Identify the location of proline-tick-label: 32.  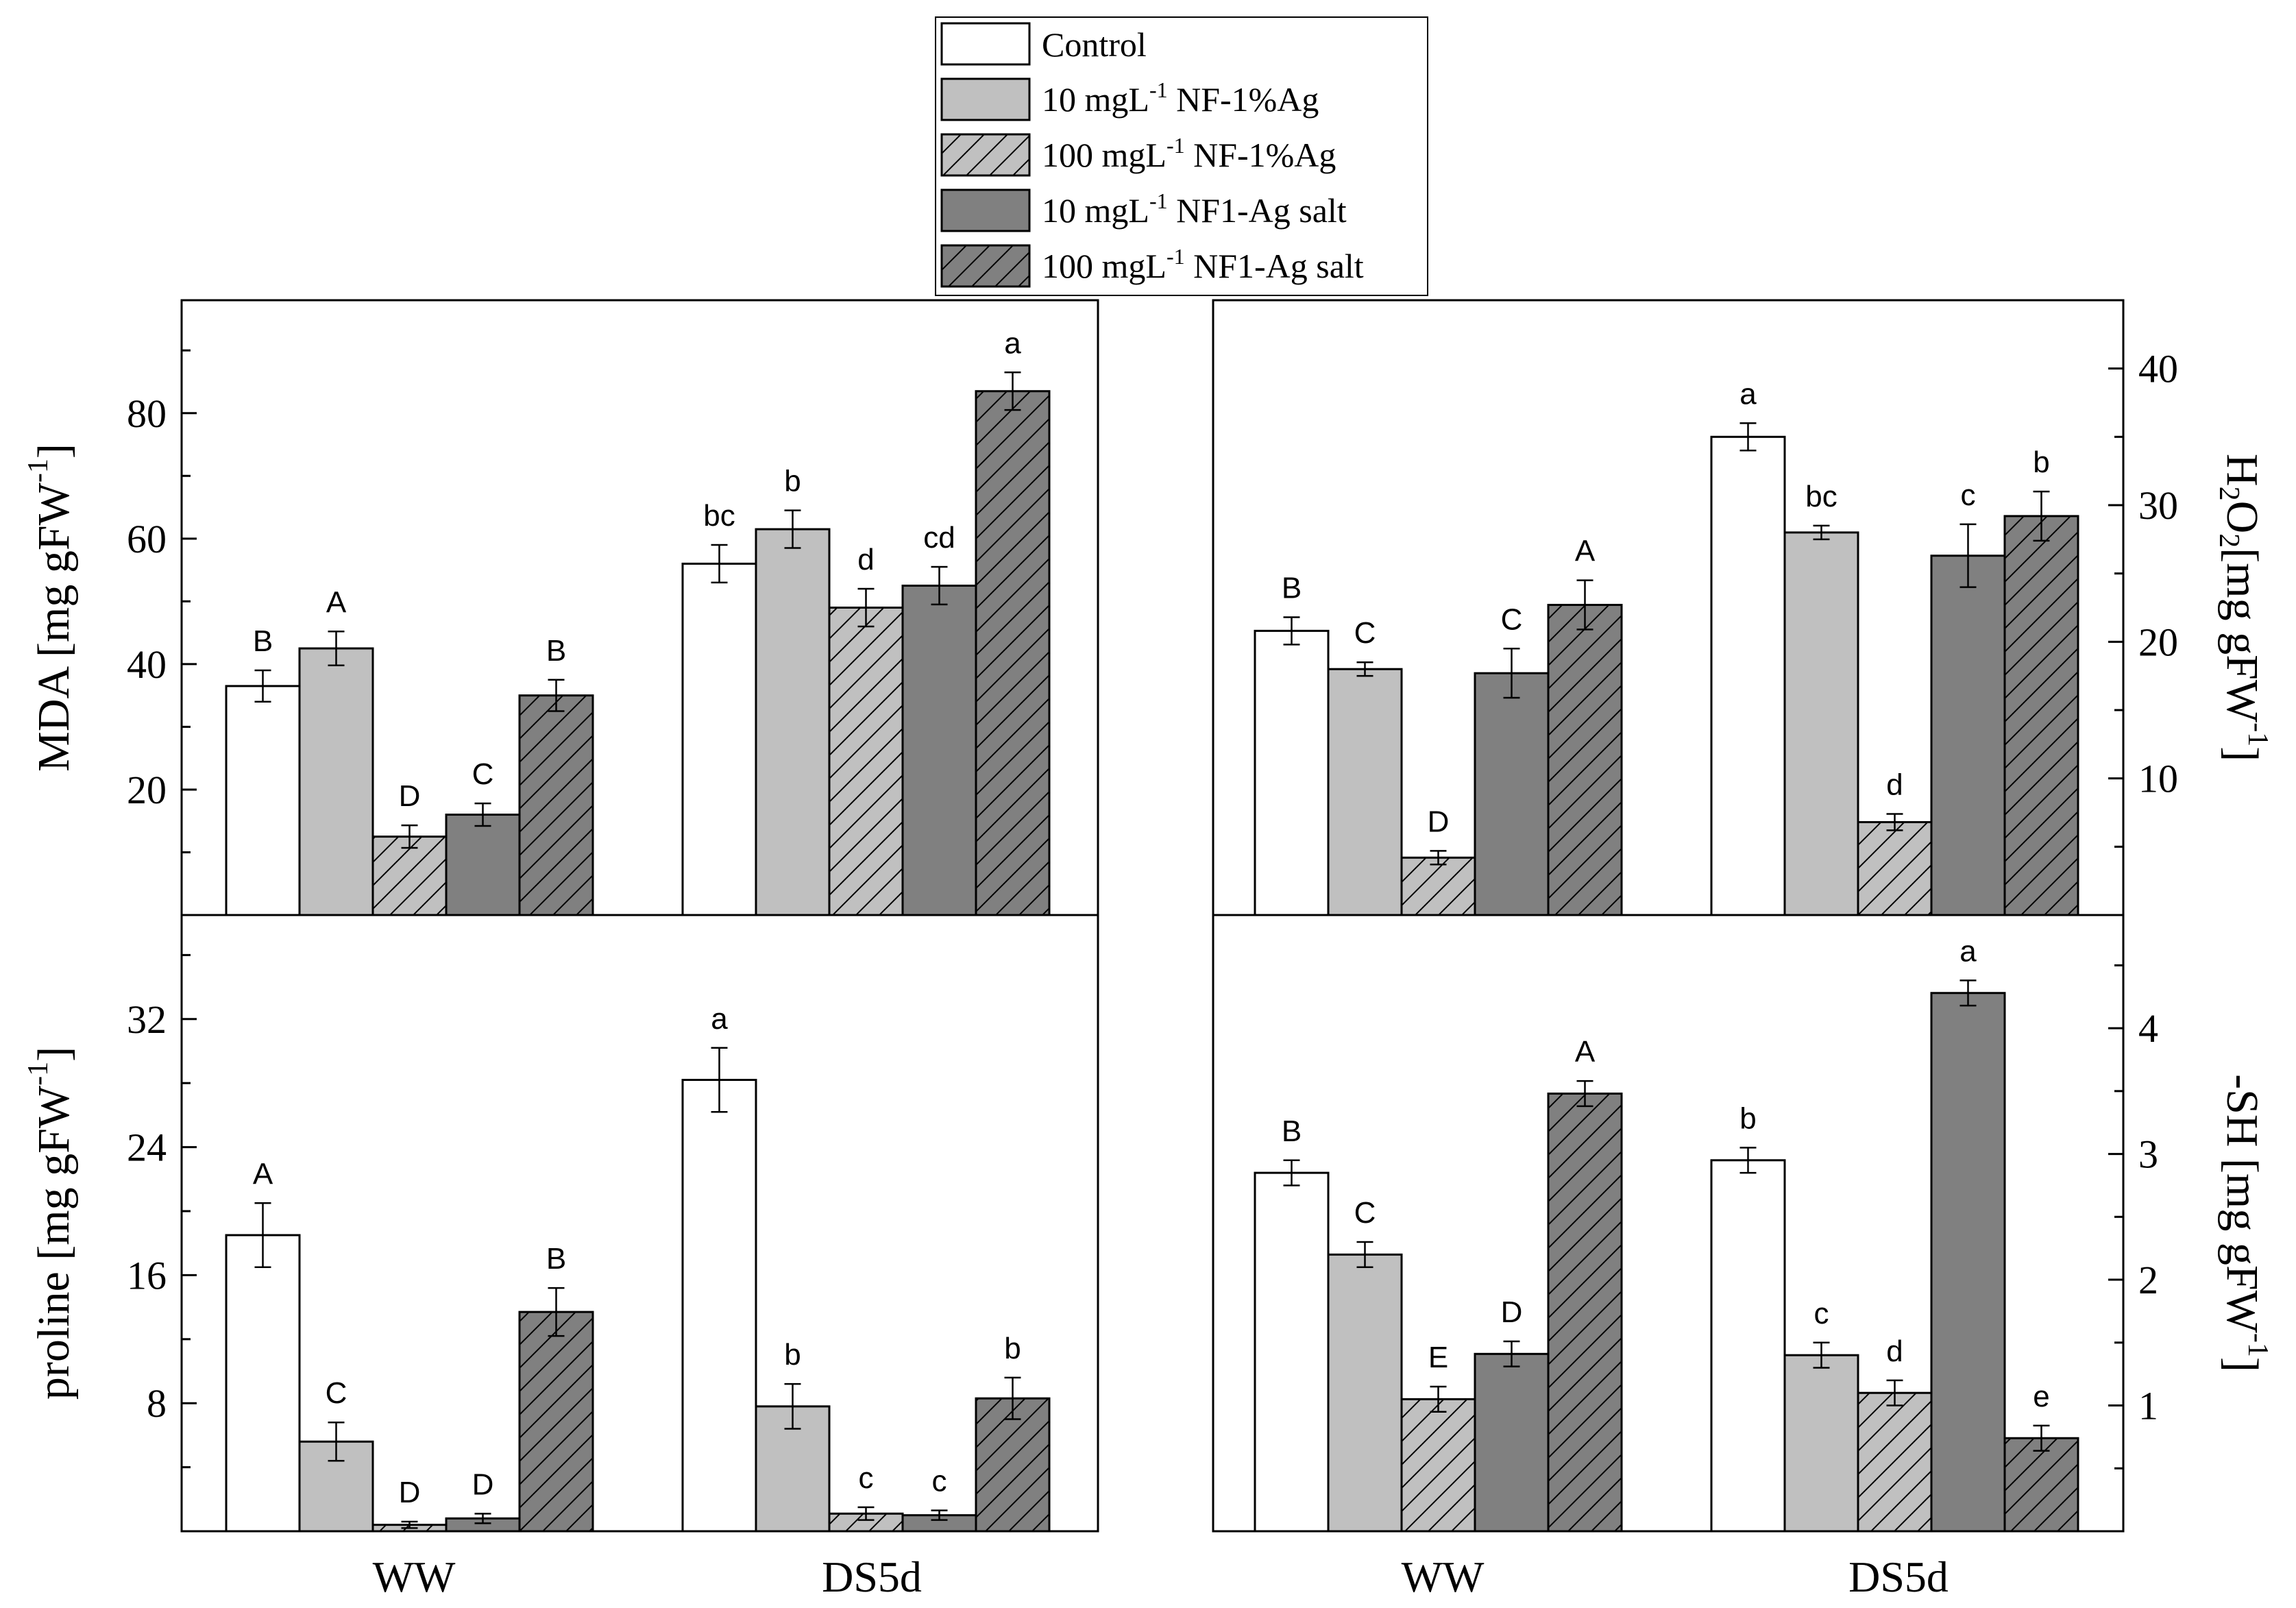
(147, 1019).